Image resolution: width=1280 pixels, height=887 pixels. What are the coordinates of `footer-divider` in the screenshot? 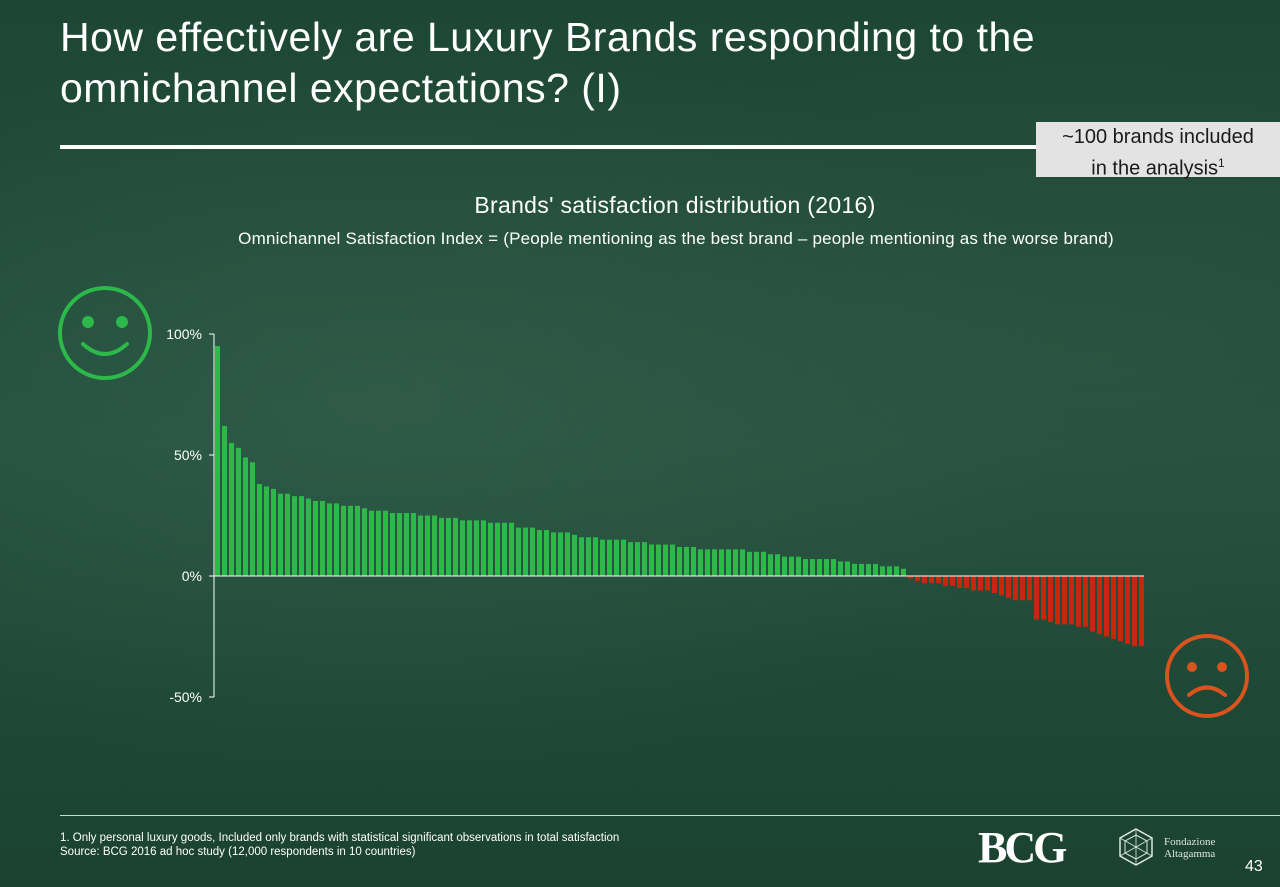 It's located at (670, 815).